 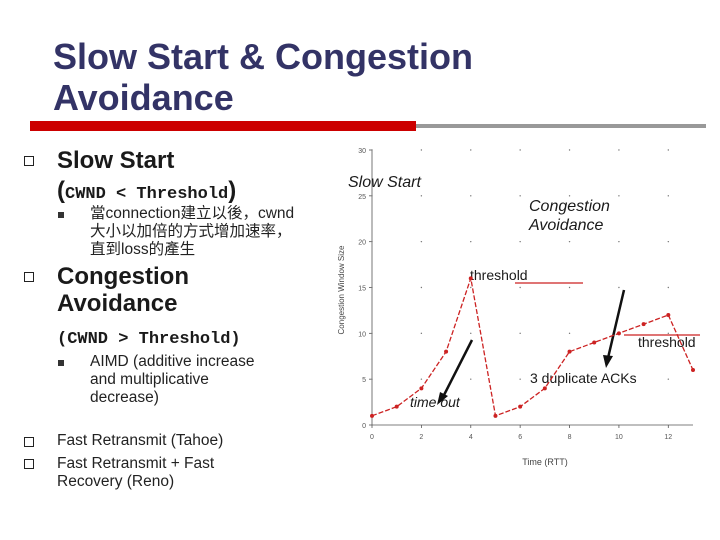 What do you see at coordinates (136, 463) in the screenshot?
I see `item-line: Fast Retransmit + Fast` at bounding box center [136, 463].